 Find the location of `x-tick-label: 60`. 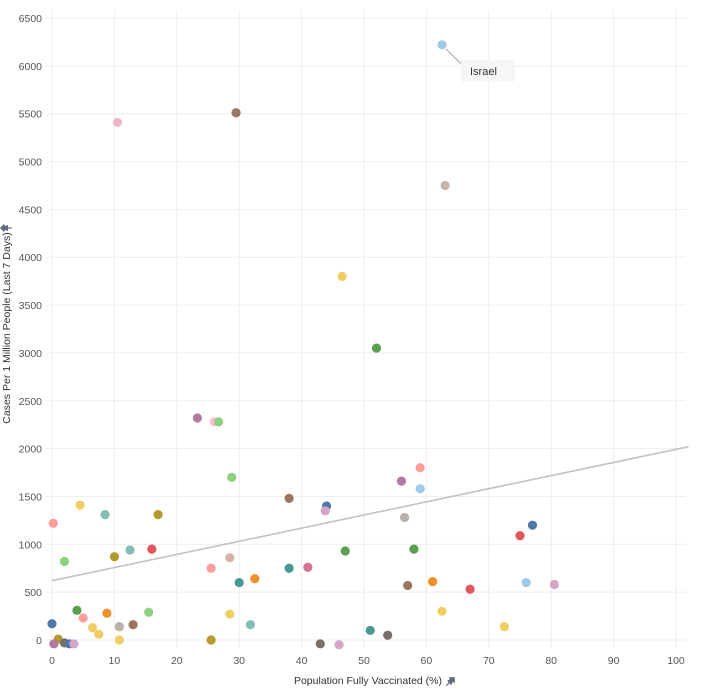

x-tick-label: 60 is located at coordinates (427, 661).